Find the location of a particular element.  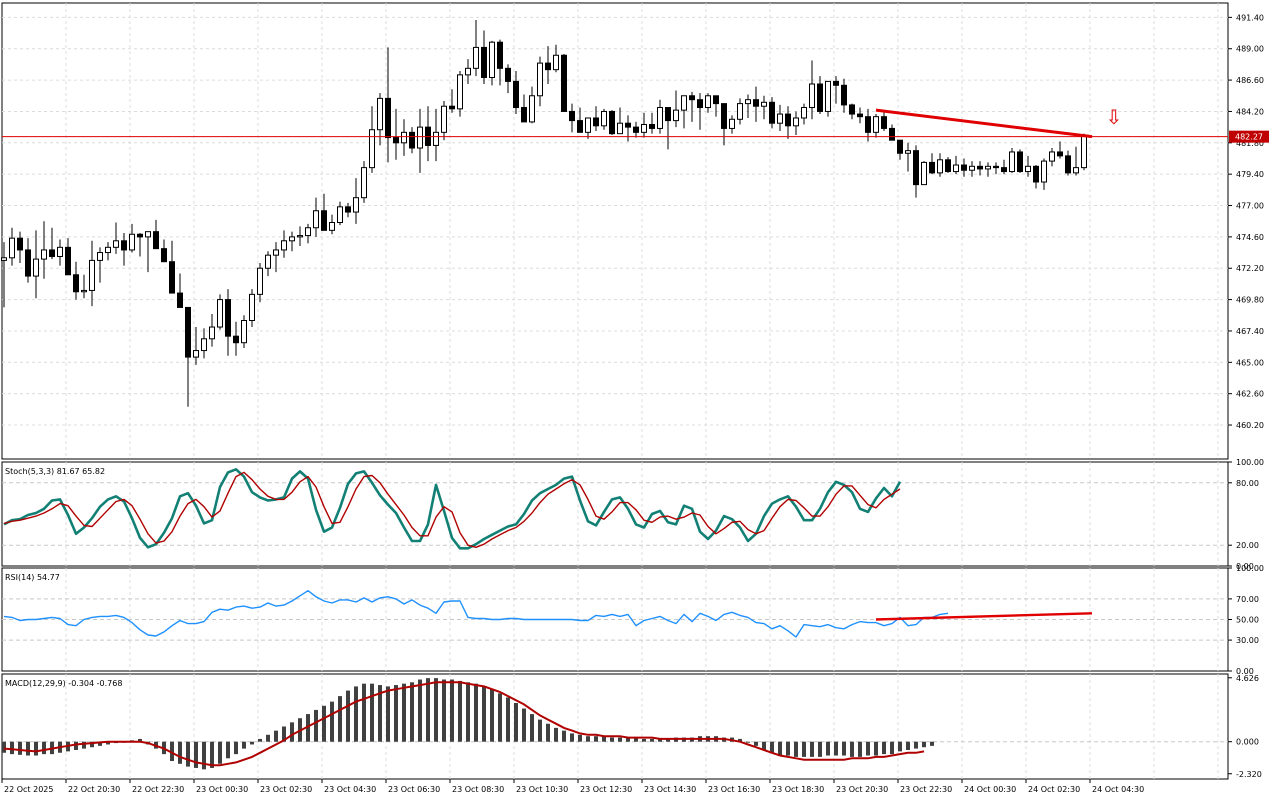

stochastic-panel: Stoch(5,3,3) 81.67 65.82 is located at coordinates (452, 508).